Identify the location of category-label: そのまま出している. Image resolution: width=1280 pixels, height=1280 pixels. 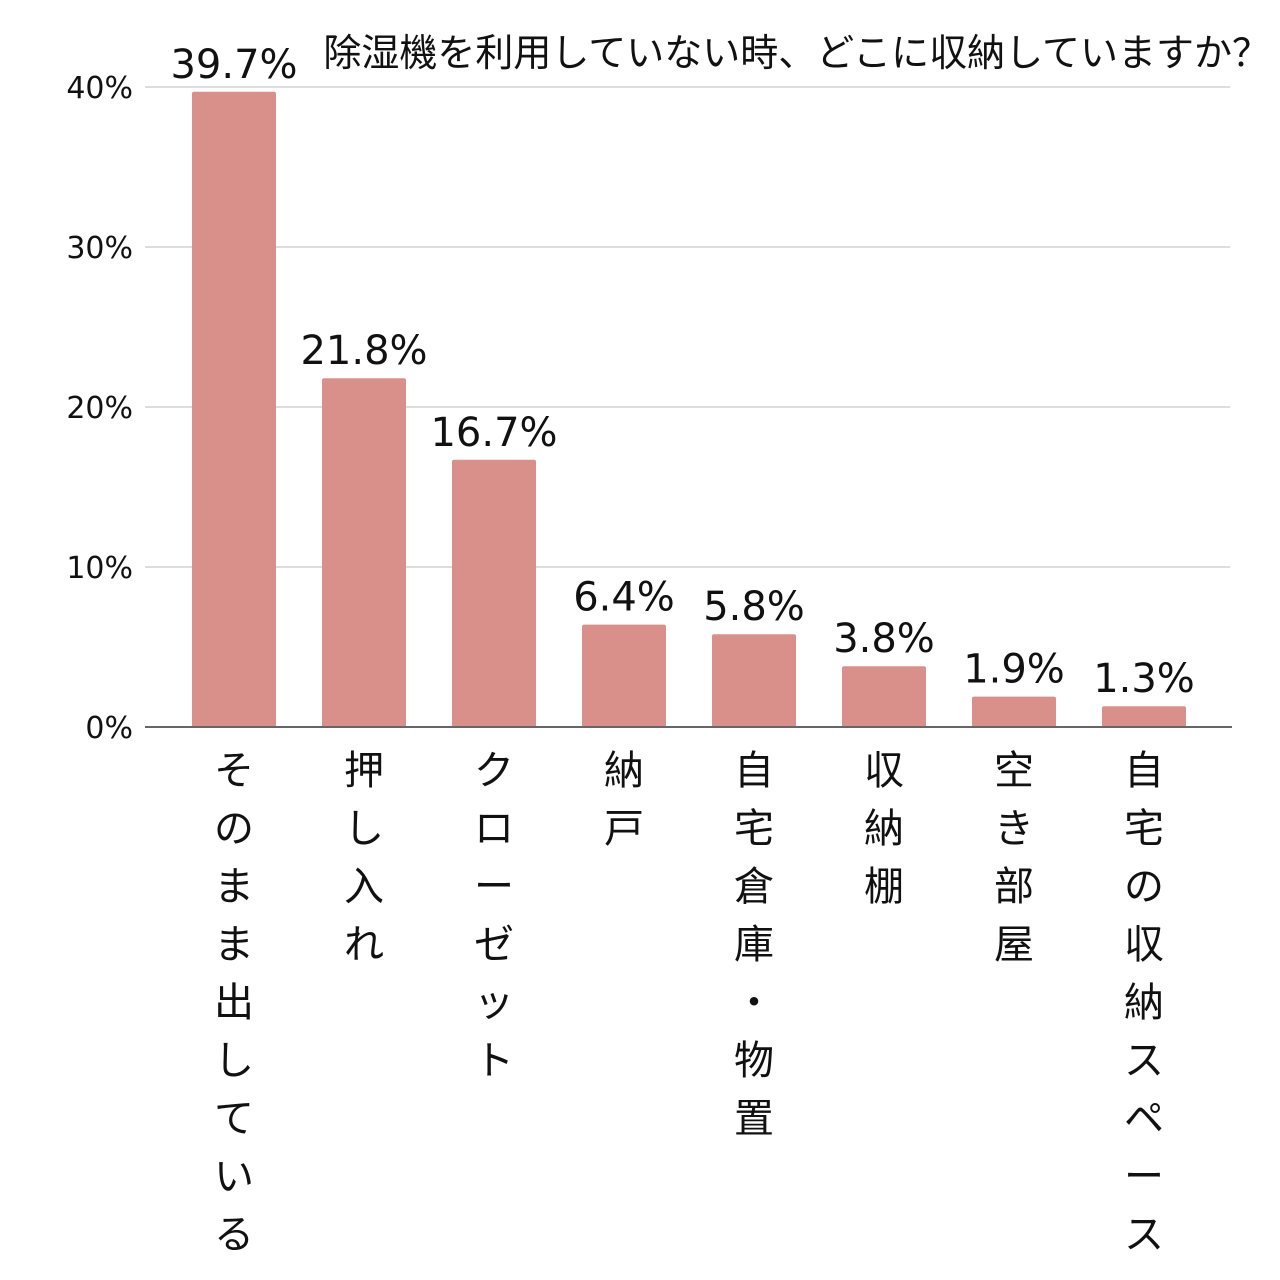
(234, 1003).